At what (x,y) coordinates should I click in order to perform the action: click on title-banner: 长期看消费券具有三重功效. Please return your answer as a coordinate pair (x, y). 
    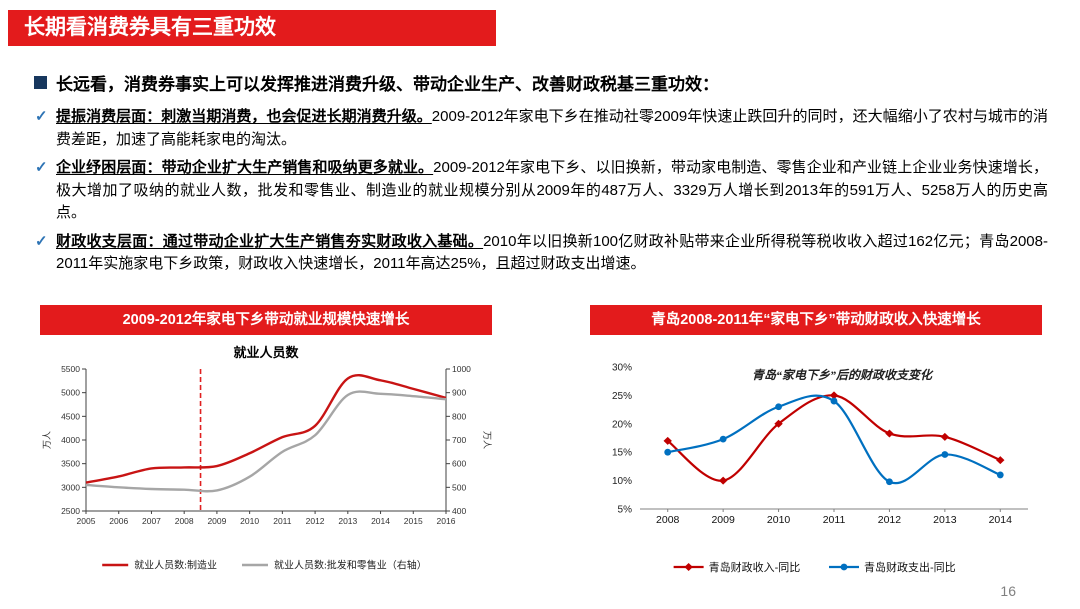
    Looking at the image, I should click on (252, 28).